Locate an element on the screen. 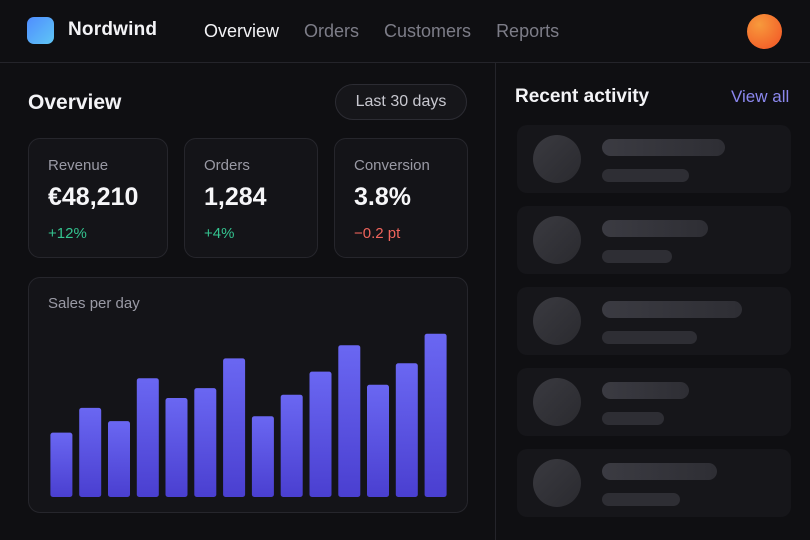 The width and height of the screenshot is (810, 540). nav-item-orders: Orders is located at coordinates (332, 31).